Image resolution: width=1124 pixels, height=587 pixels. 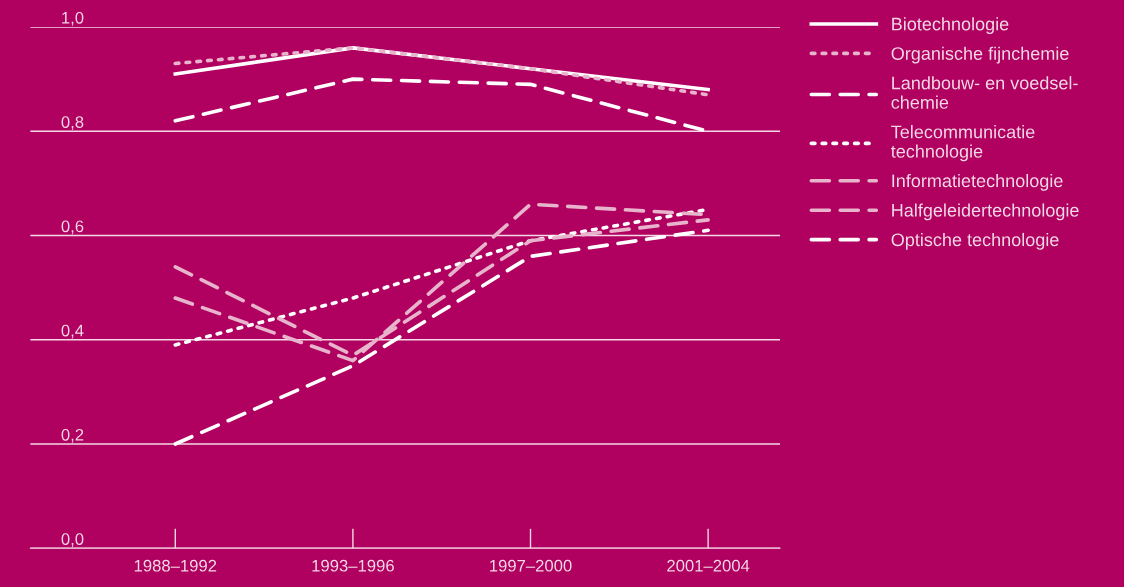 What do you see at coordinates (531, 565) in the screenshot?
I see `x-tick-label: 1997–2000` at bounding box center [531, 565].